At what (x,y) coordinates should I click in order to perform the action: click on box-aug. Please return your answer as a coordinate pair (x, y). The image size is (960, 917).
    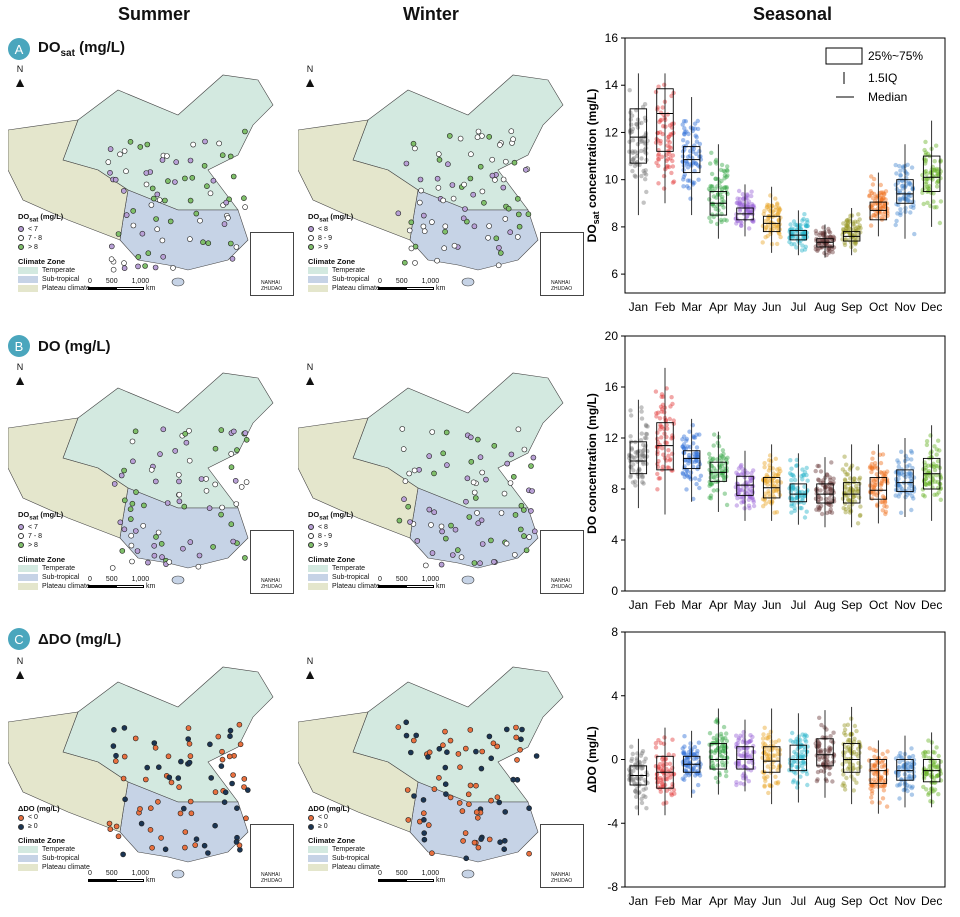
    Looking at the image, I should click on (825, 243).